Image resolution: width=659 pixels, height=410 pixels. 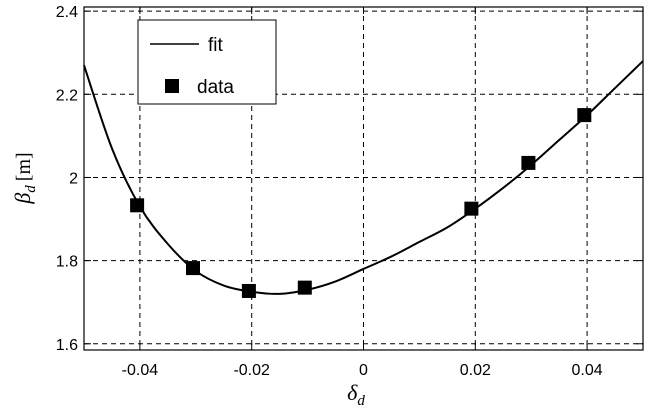 I want to click on legend: fit data, so click(x=207, y=62).